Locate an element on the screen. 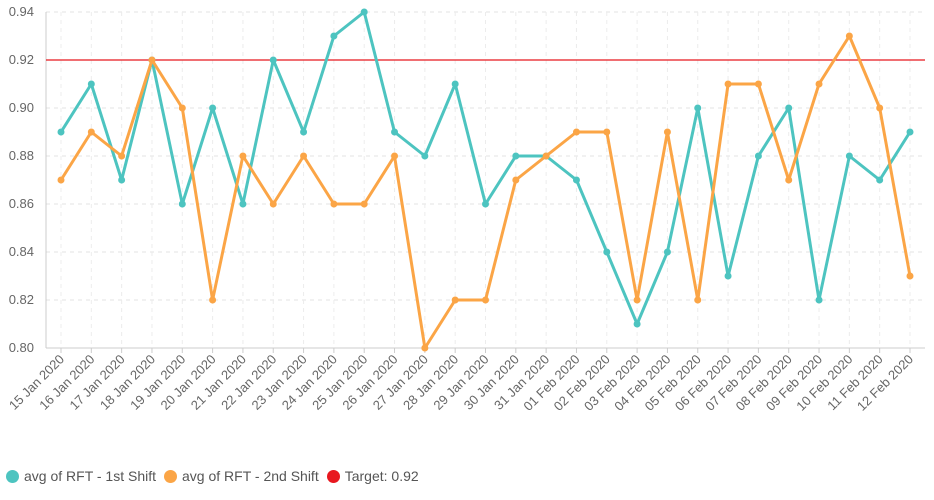  legend-item-series-1: avg of RFT - 1st Shift is located at coordinates (81, 476).